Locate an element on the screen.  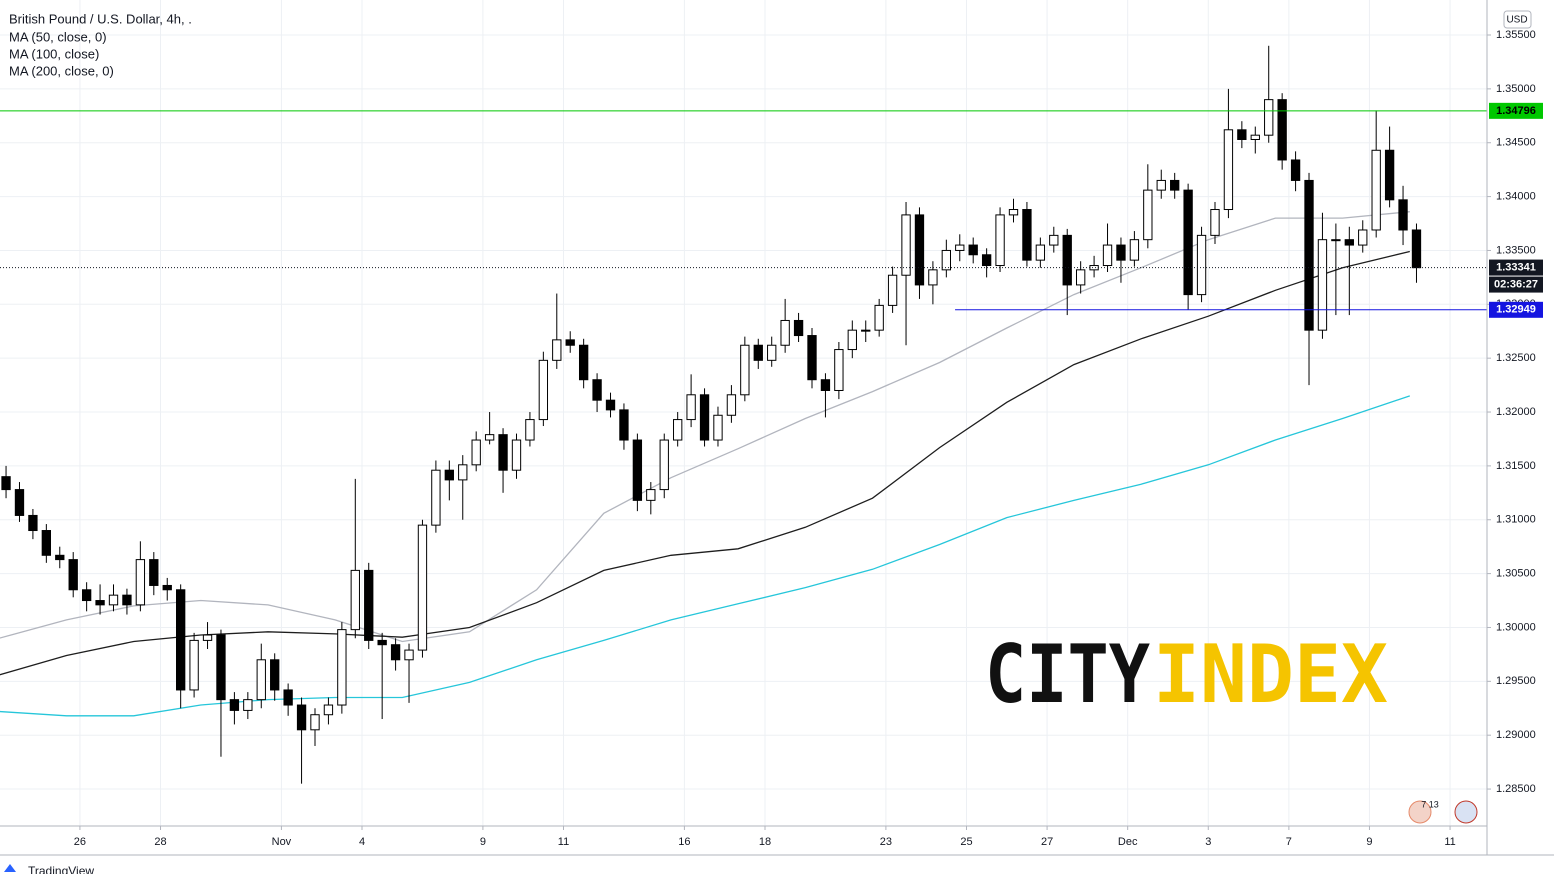
x-tick-label: 25 is located at coordinates (966, 842).